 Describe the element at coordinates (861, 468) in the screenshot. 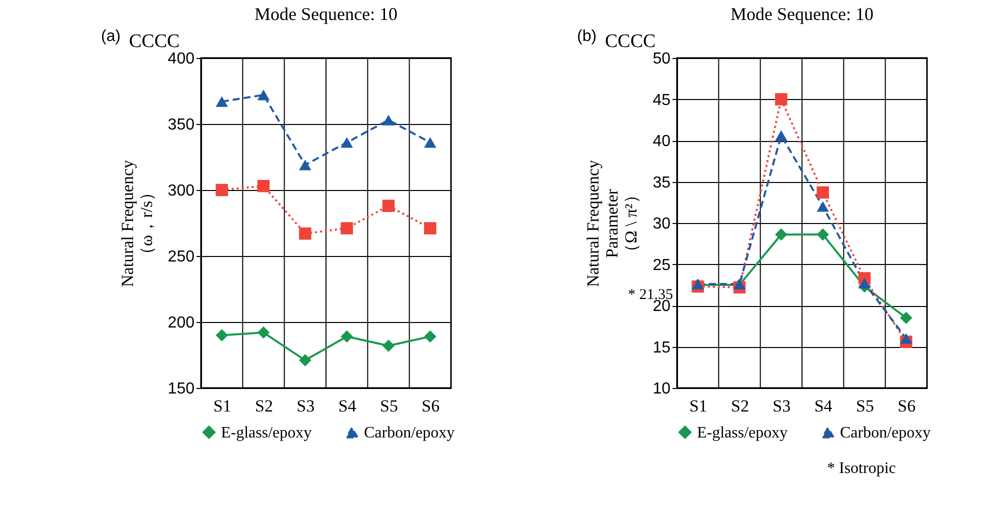

I see `text: * Isotropic` at that location.